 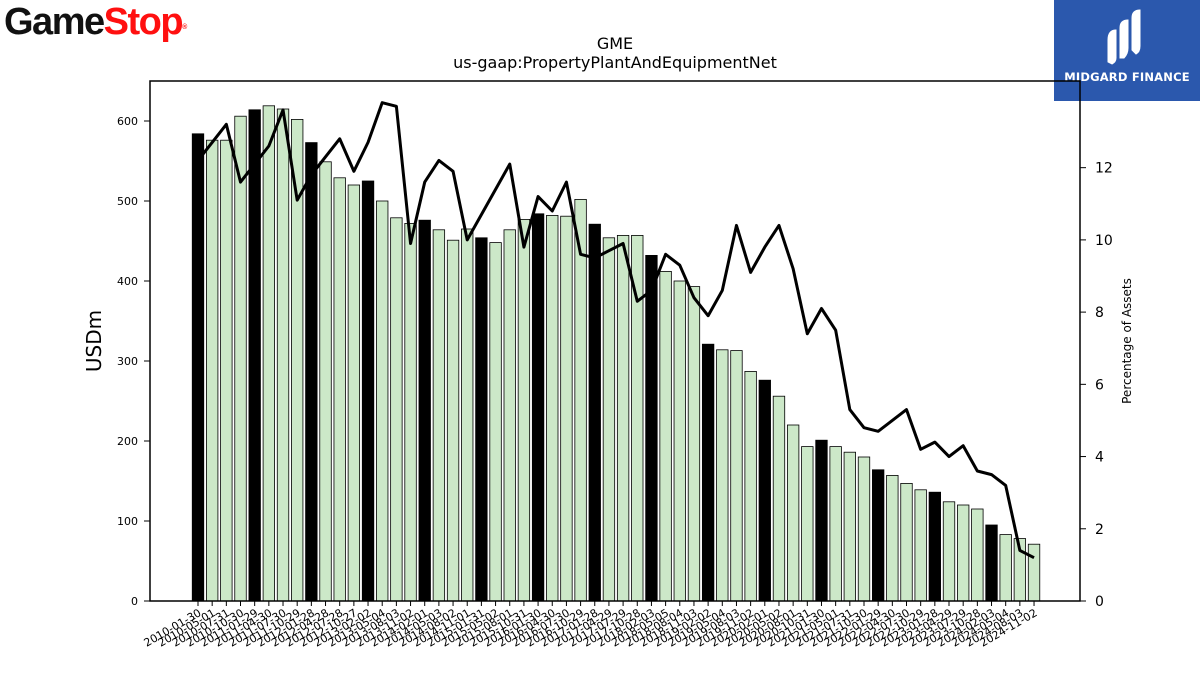 What do you see at coordinates (1104, 241) in the screenshot?
I see `y2-tick-label-10: 10` at bounding box center [1104, 241].